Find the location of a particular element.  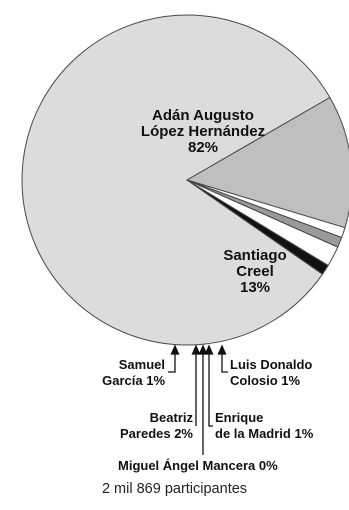

slice-santiago-creel is located at coordinates (267, 162).